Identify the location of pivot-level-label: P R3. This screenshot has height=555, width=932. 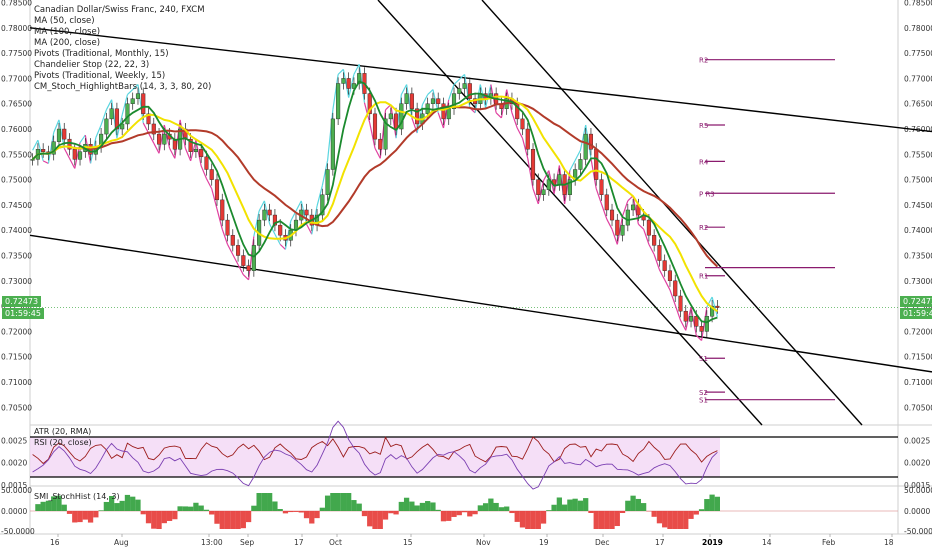
(707, 194).